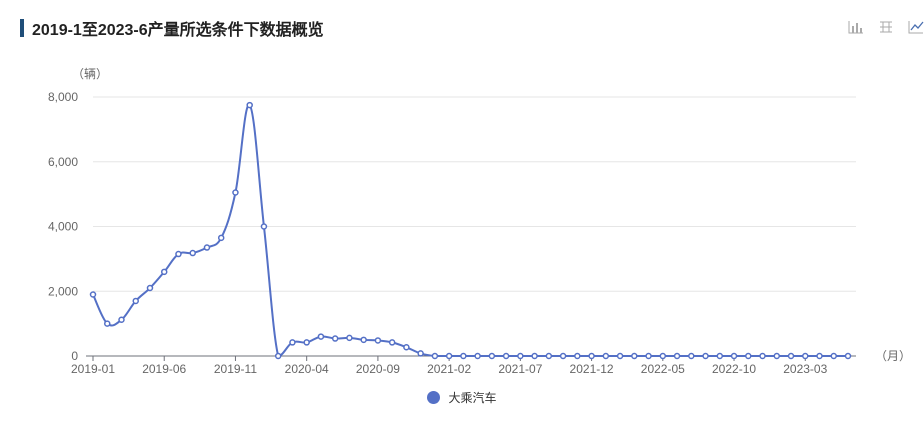 The width and height of the screenshot is (924, 424). Describe the element at coordinates (893, 356) in the screenshot. I see `x-axis-label: （月）` at that location.